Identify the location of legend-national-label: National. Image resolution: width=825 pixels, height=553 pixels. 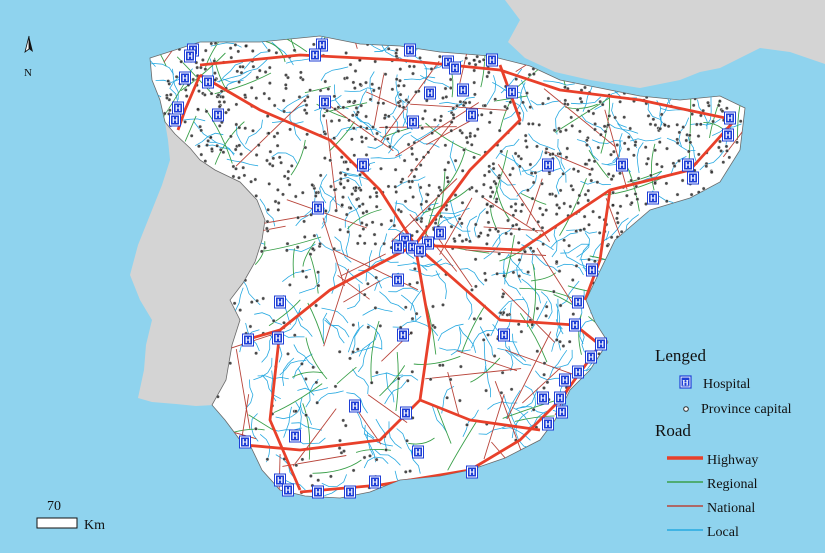
(731, 508).